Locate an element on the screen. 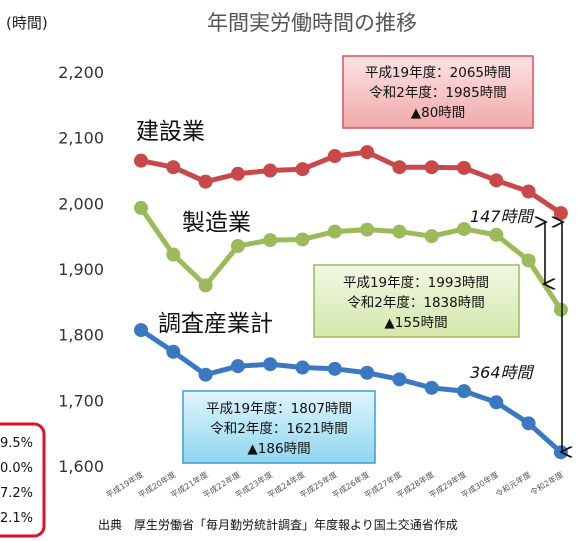 This screenshot has height=541, width=581. callout-all-industries-line2: 令和2年度：1621時間 is located at coordinates (278, 429).